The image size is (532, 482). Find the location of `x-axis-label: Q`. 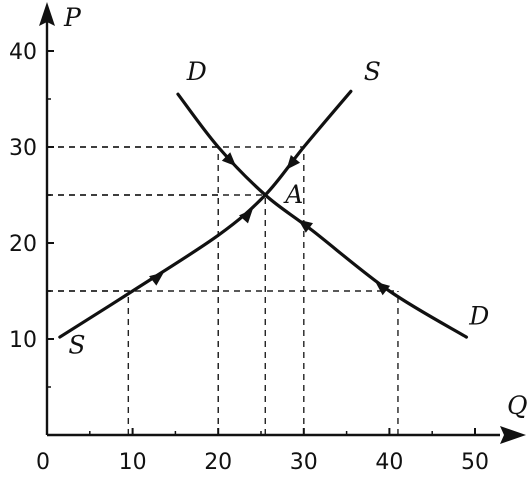

x-axis-label: Q is located at coordinates (517, 405).